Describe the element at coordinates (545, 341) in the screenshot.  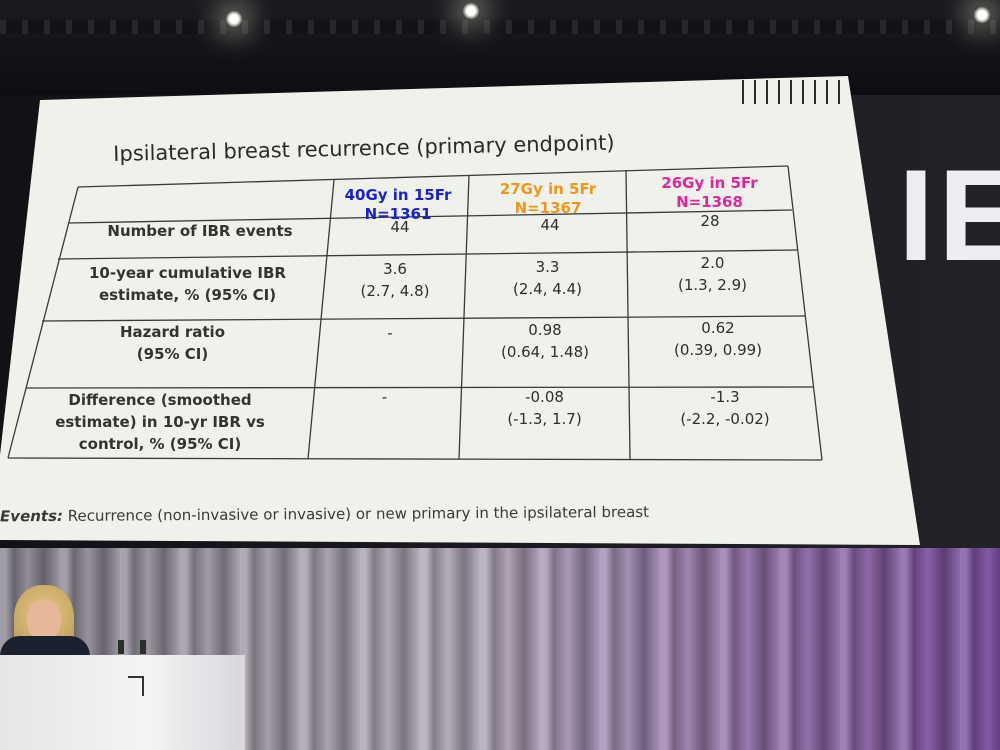
I see `table-cell: 0.98 (0.64, 1.48)` at that location.